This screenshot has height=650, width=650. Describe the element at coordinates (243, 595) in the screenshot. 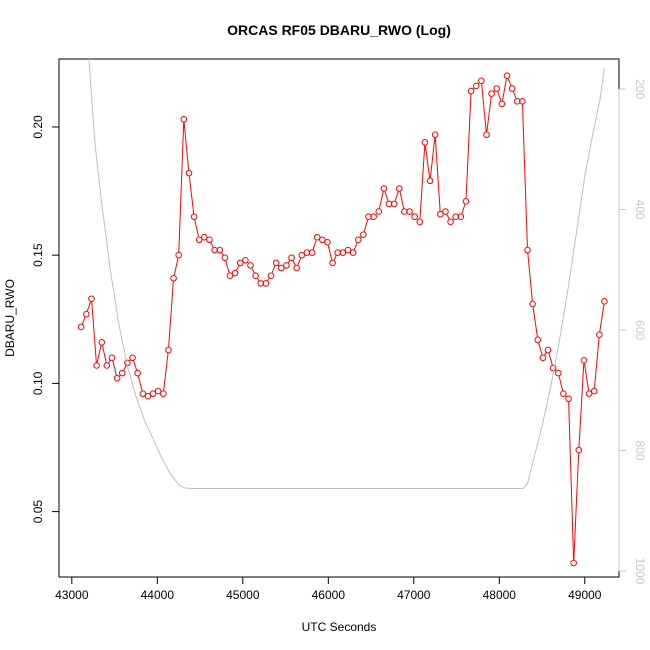

I see `x-tick-label: 45000` at that location.